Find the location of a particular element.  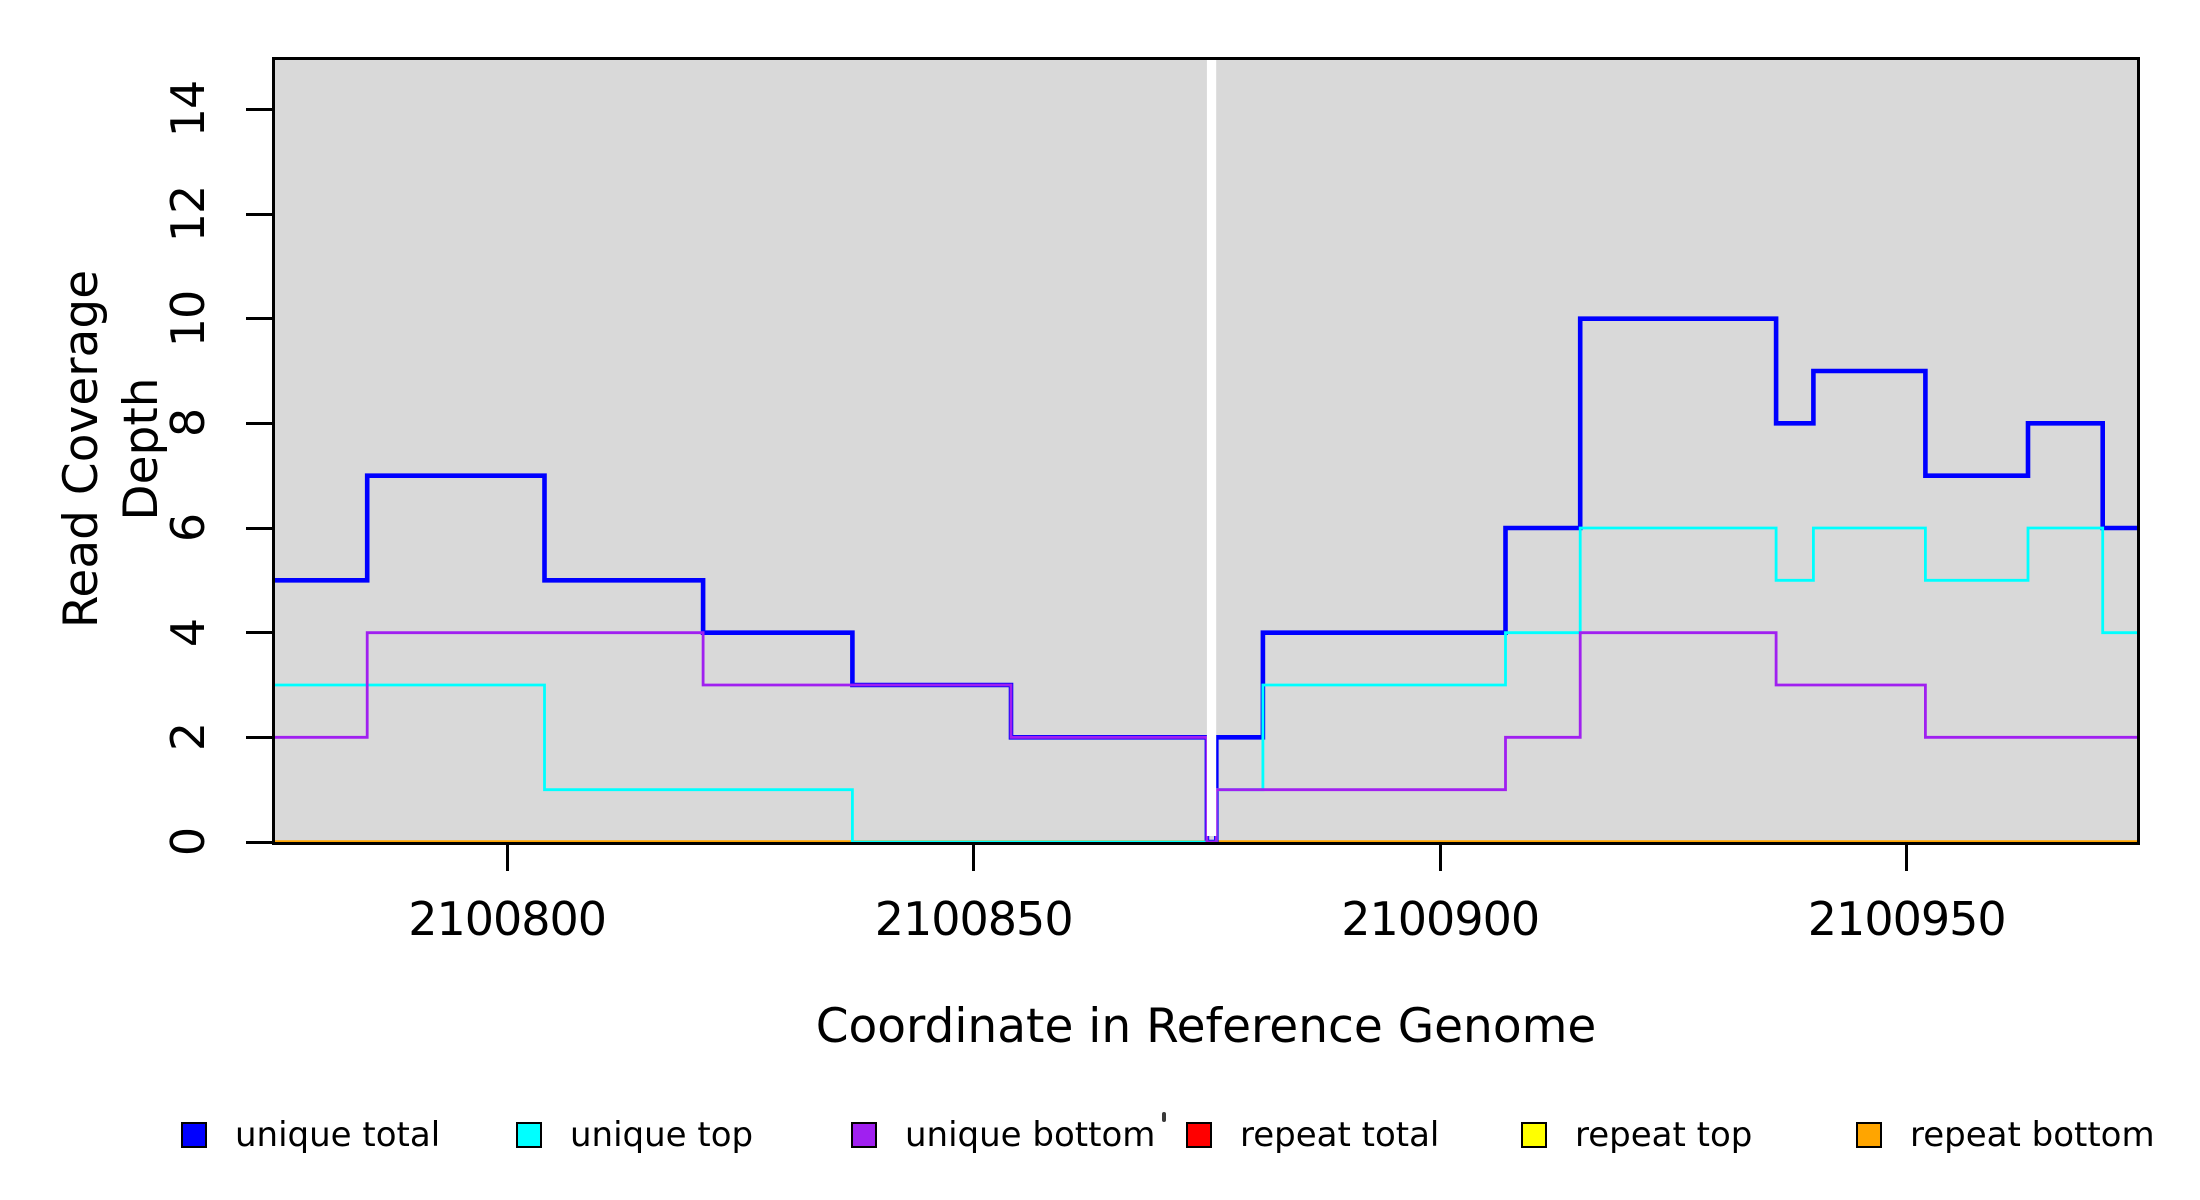

x-tick-label: 2100850 is located at coordinates (974, 919).